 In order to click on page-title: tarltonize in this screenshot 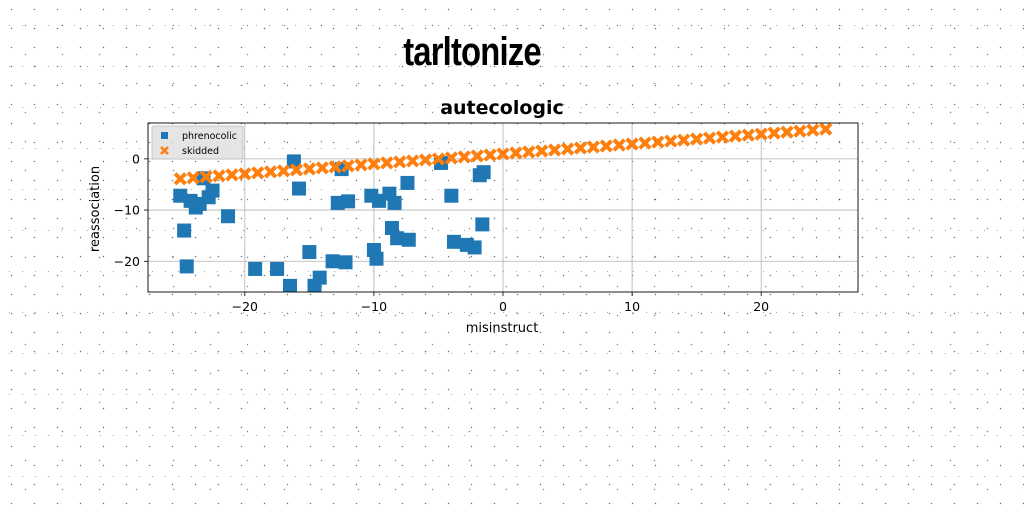, I will do `click(472, 52)`.